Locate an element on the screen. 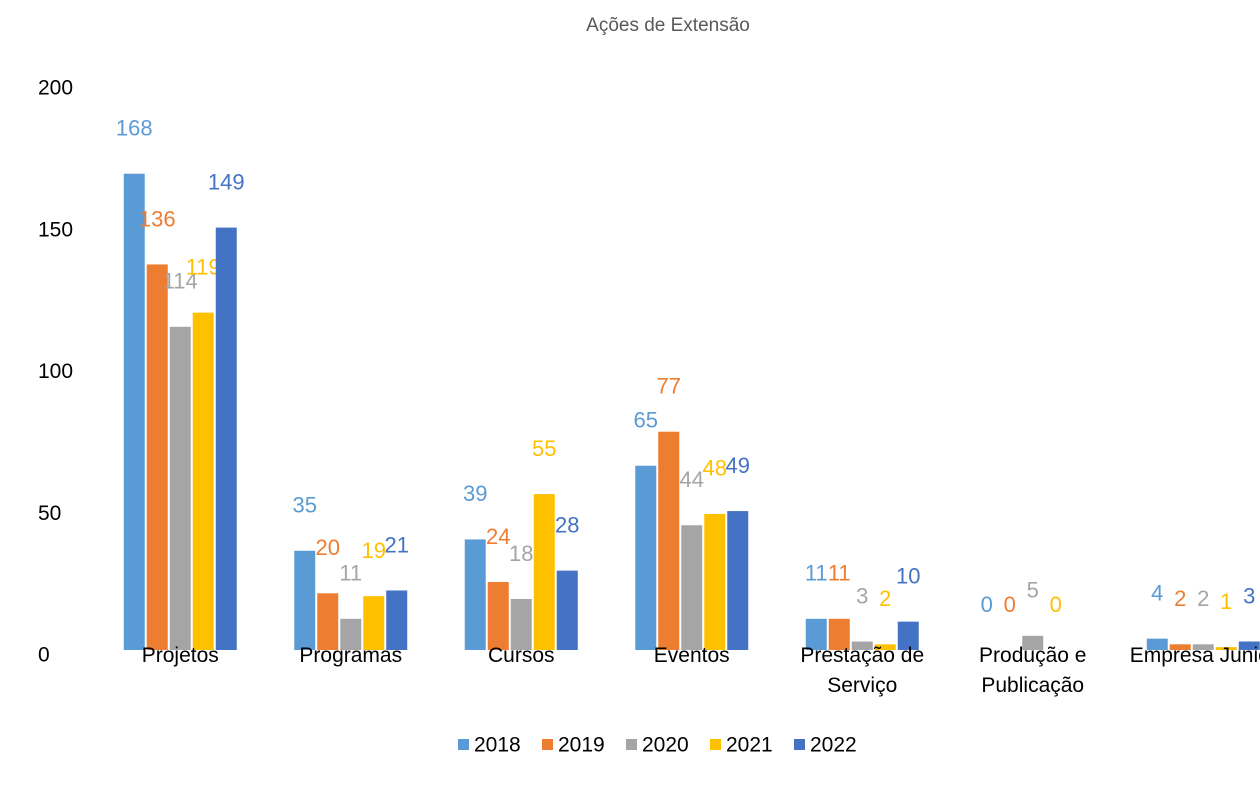 This screenshot has width=1260, height=785. y-tick-label: 100 is located at coordinates (55, 371).